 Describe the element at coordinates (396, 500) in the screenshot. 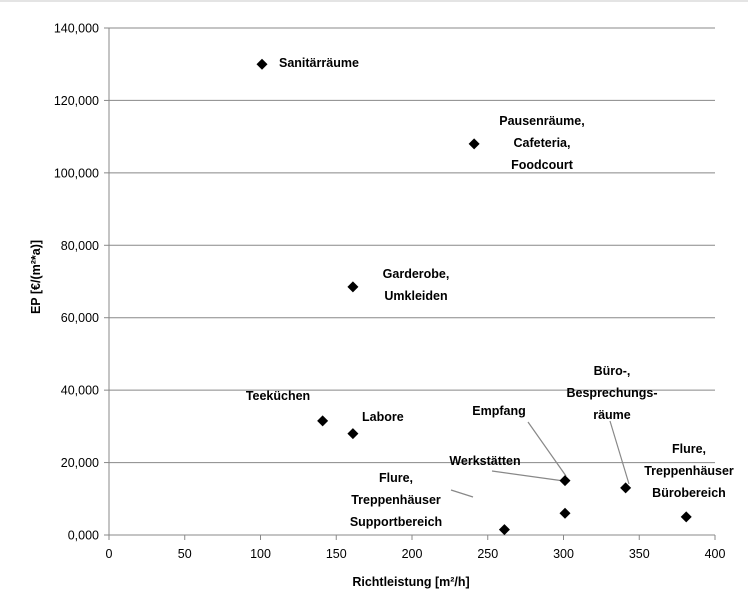

I see `data-point-label: Flure, Treppenhäuser Supportbereich` at that location.